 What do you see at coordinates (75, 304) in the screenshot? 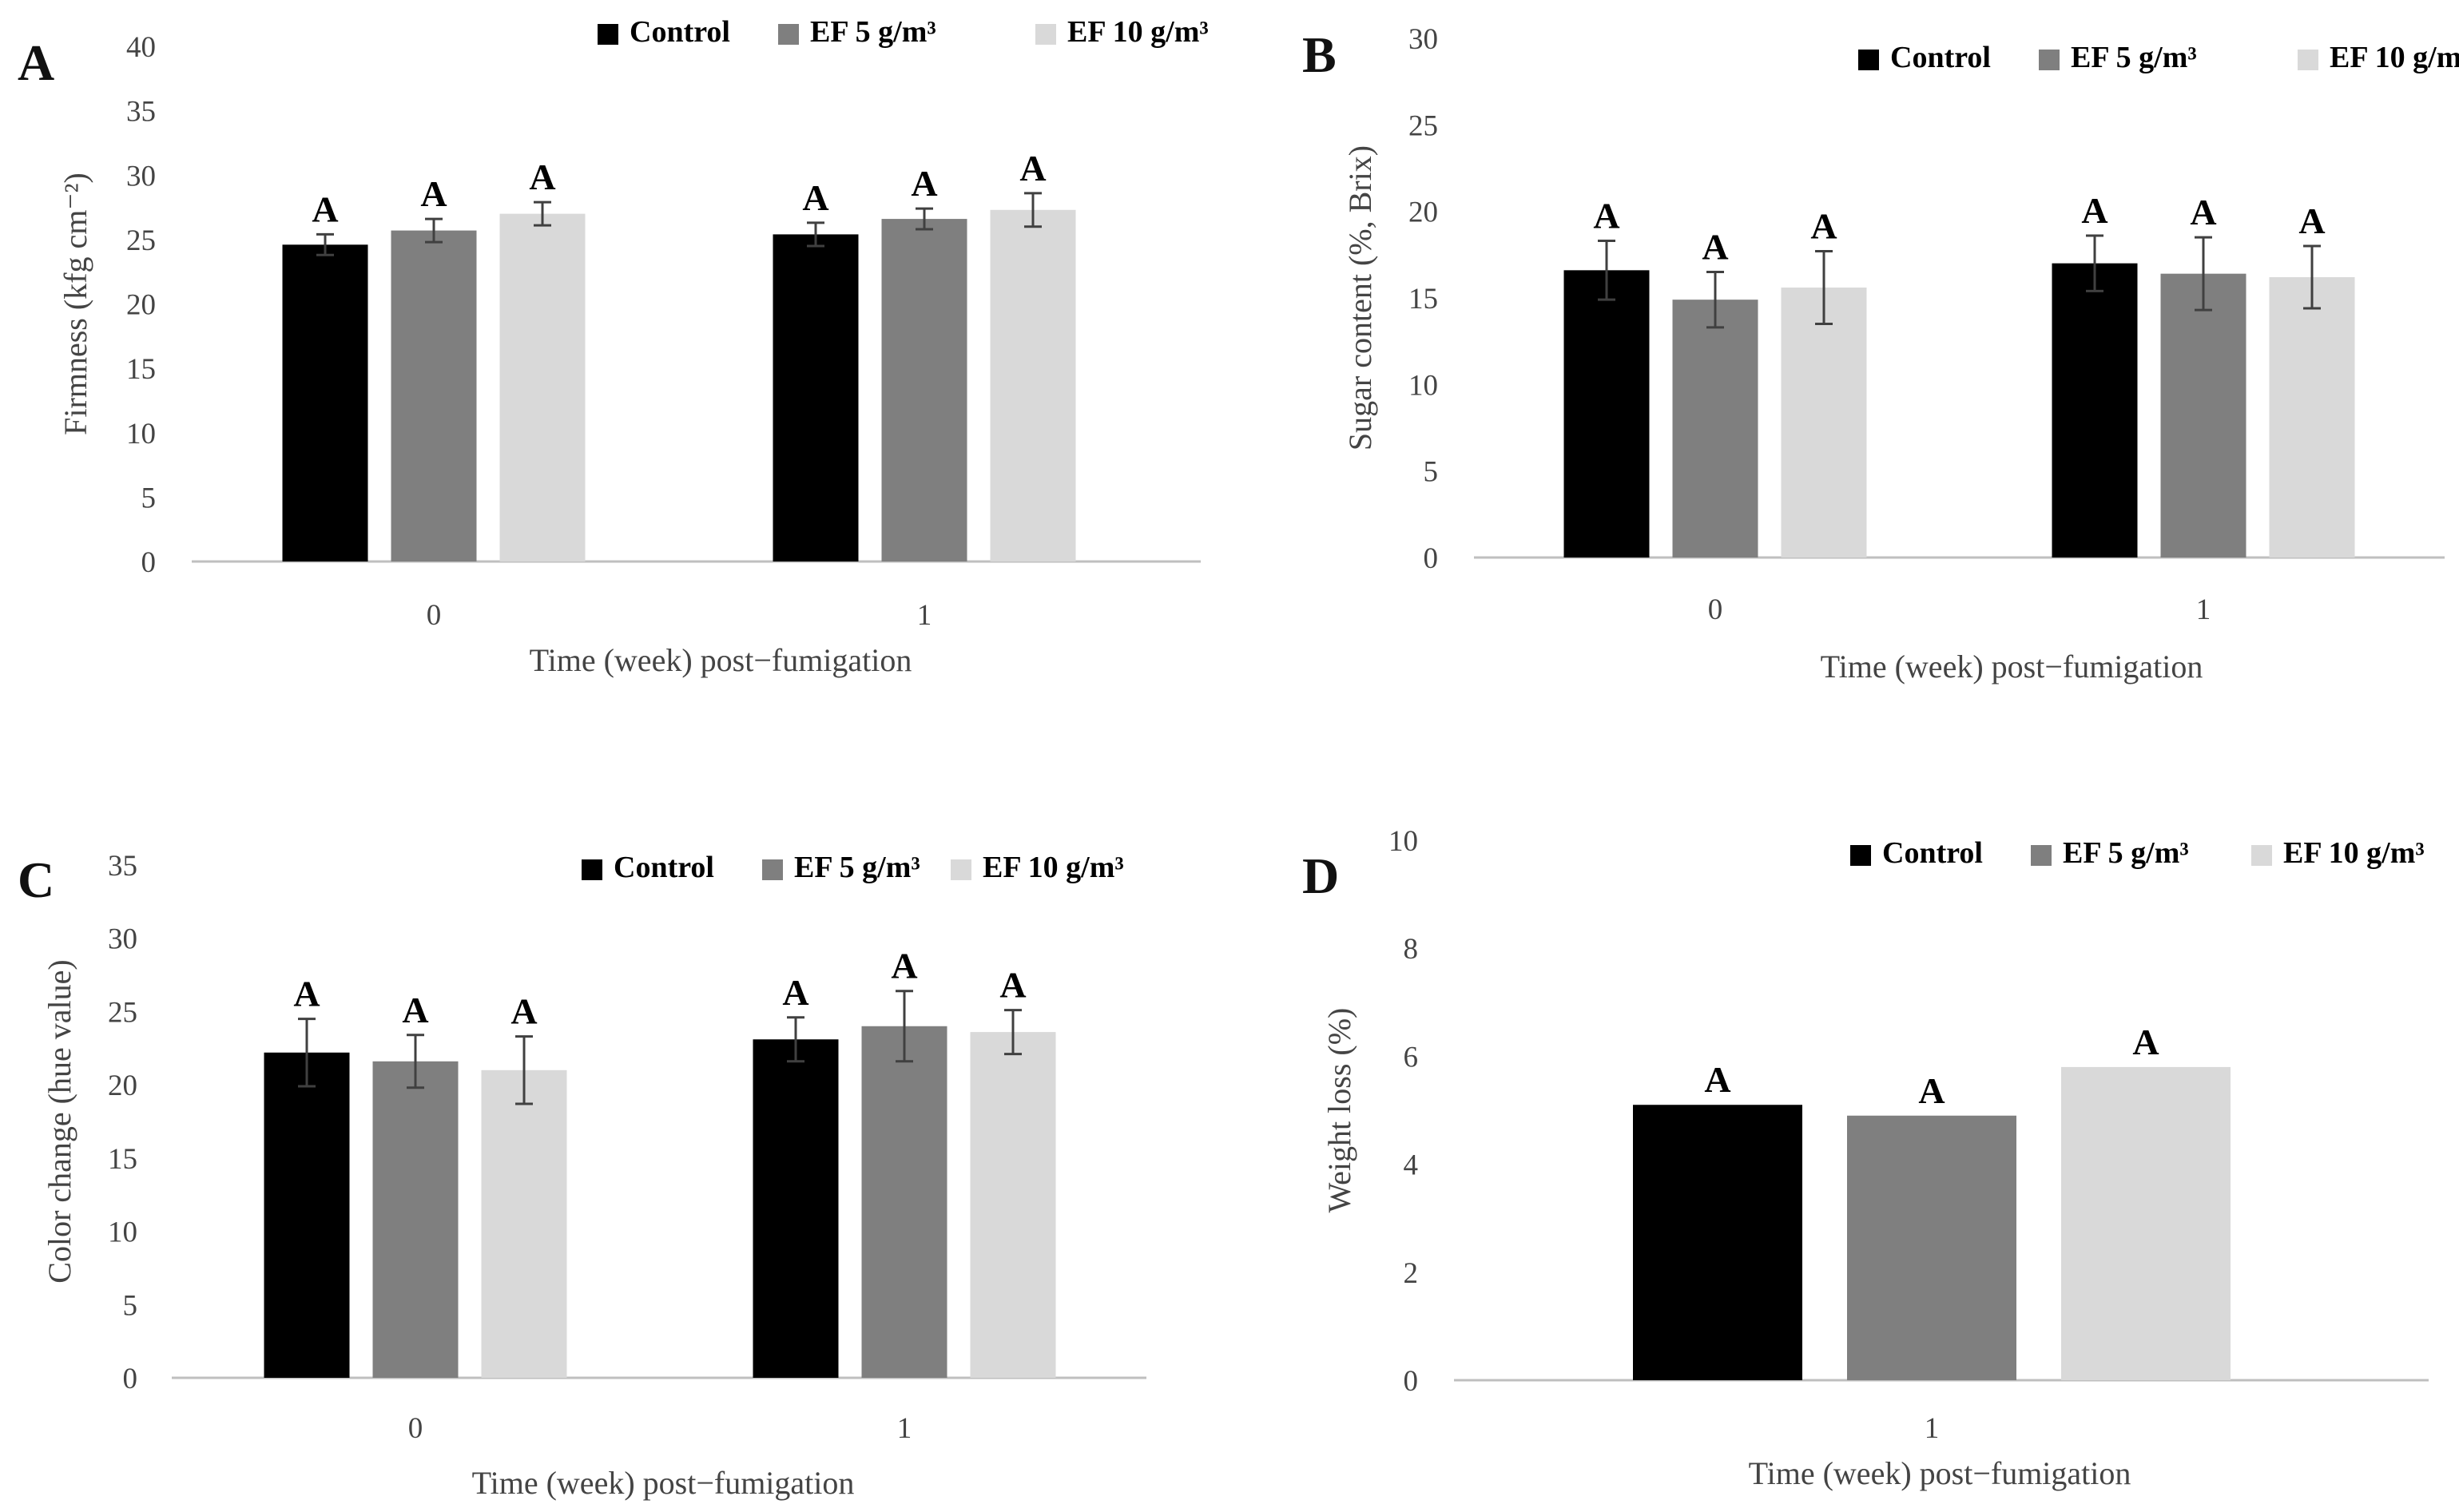
I see `y-axis-title: Firmness (kfg cm⁻²)` at bounding box center [75, 304].